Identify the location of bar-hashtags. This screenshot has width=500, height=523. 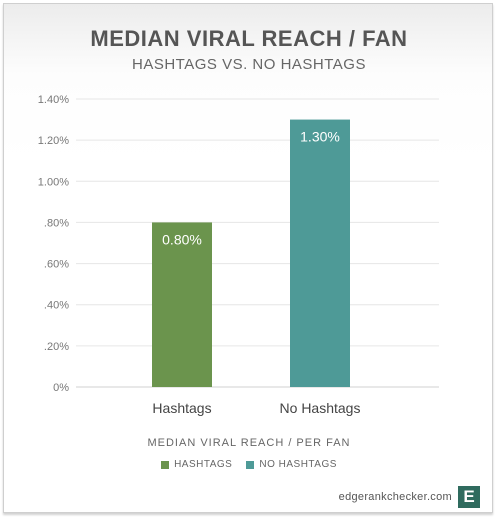
(182, 304).